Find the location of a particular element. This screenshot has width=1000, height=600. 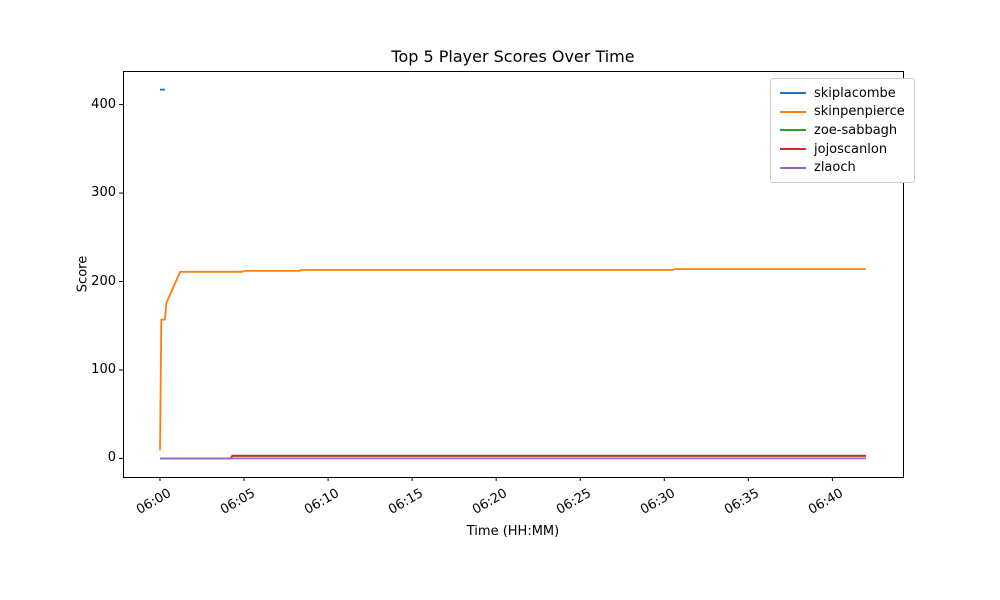

legend-item-zoe-sabbagh: zoe-sabbagh is located at coordinates (842, 130).